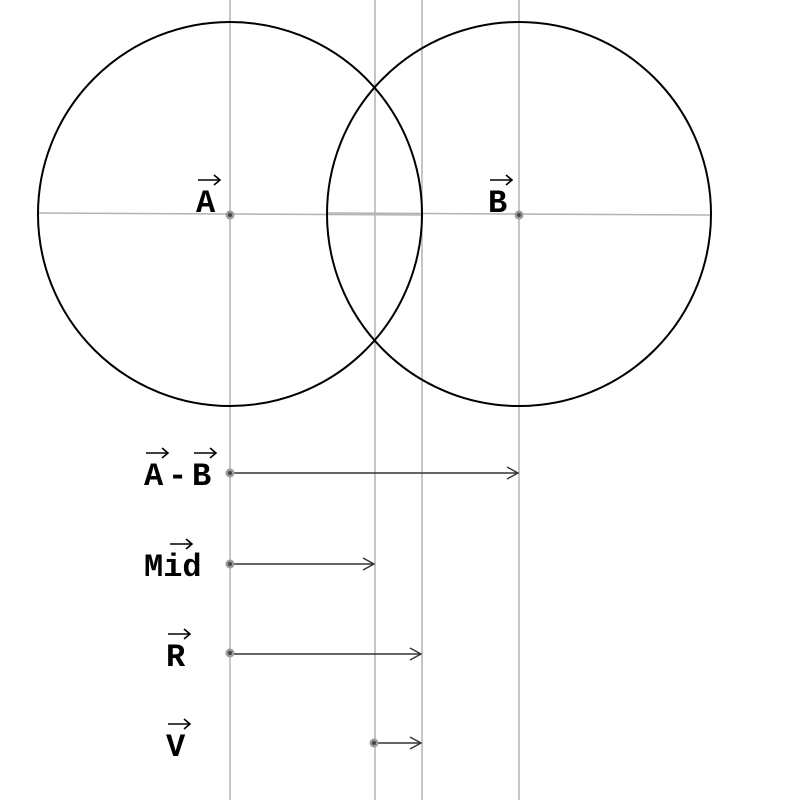 Image resolution: width=800 pixels, height=800 pixels. I want to click on label-r: R, so click(179, 652).